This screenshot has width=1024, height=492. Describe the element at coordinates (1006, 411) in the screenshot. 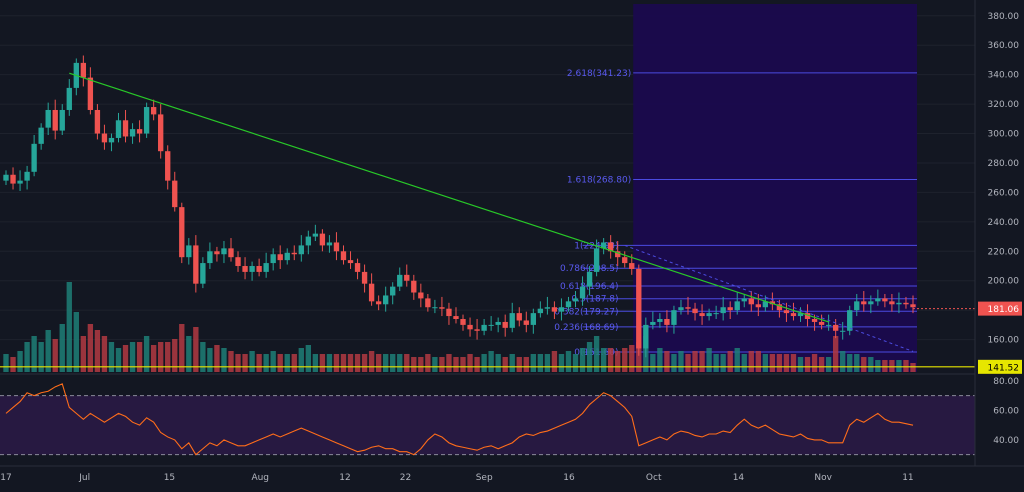

I see `rsi-tick-label: 60.00` at that location.